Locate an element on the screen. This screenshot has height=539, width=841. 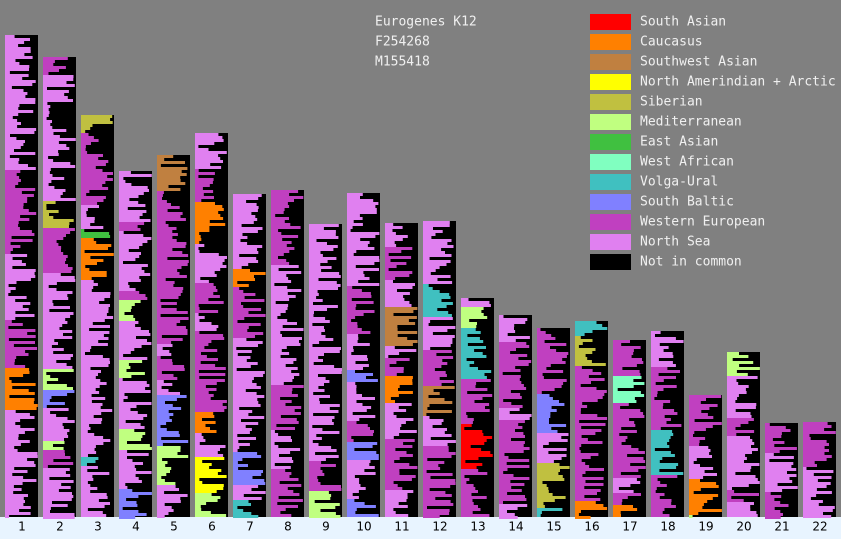
legend-label: East Asian is located at coordinates (679, 142).